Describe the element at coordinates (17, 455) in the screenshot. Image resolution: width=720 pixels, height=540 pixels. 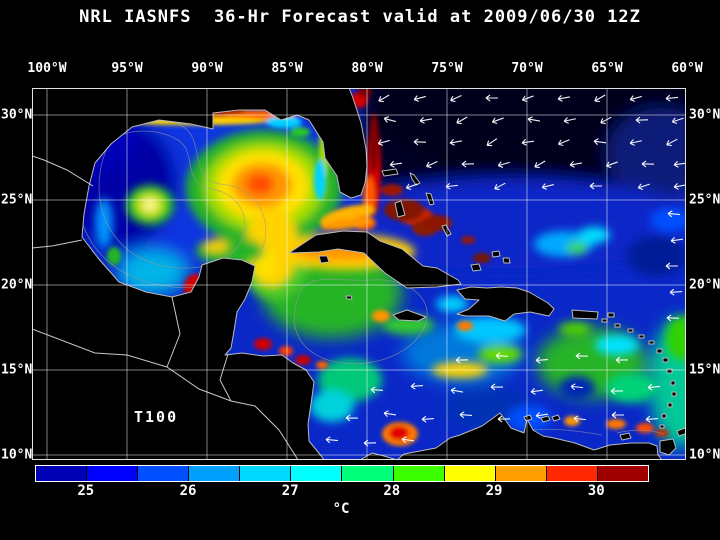
I see `lat-label-left: 10°N` at that location.